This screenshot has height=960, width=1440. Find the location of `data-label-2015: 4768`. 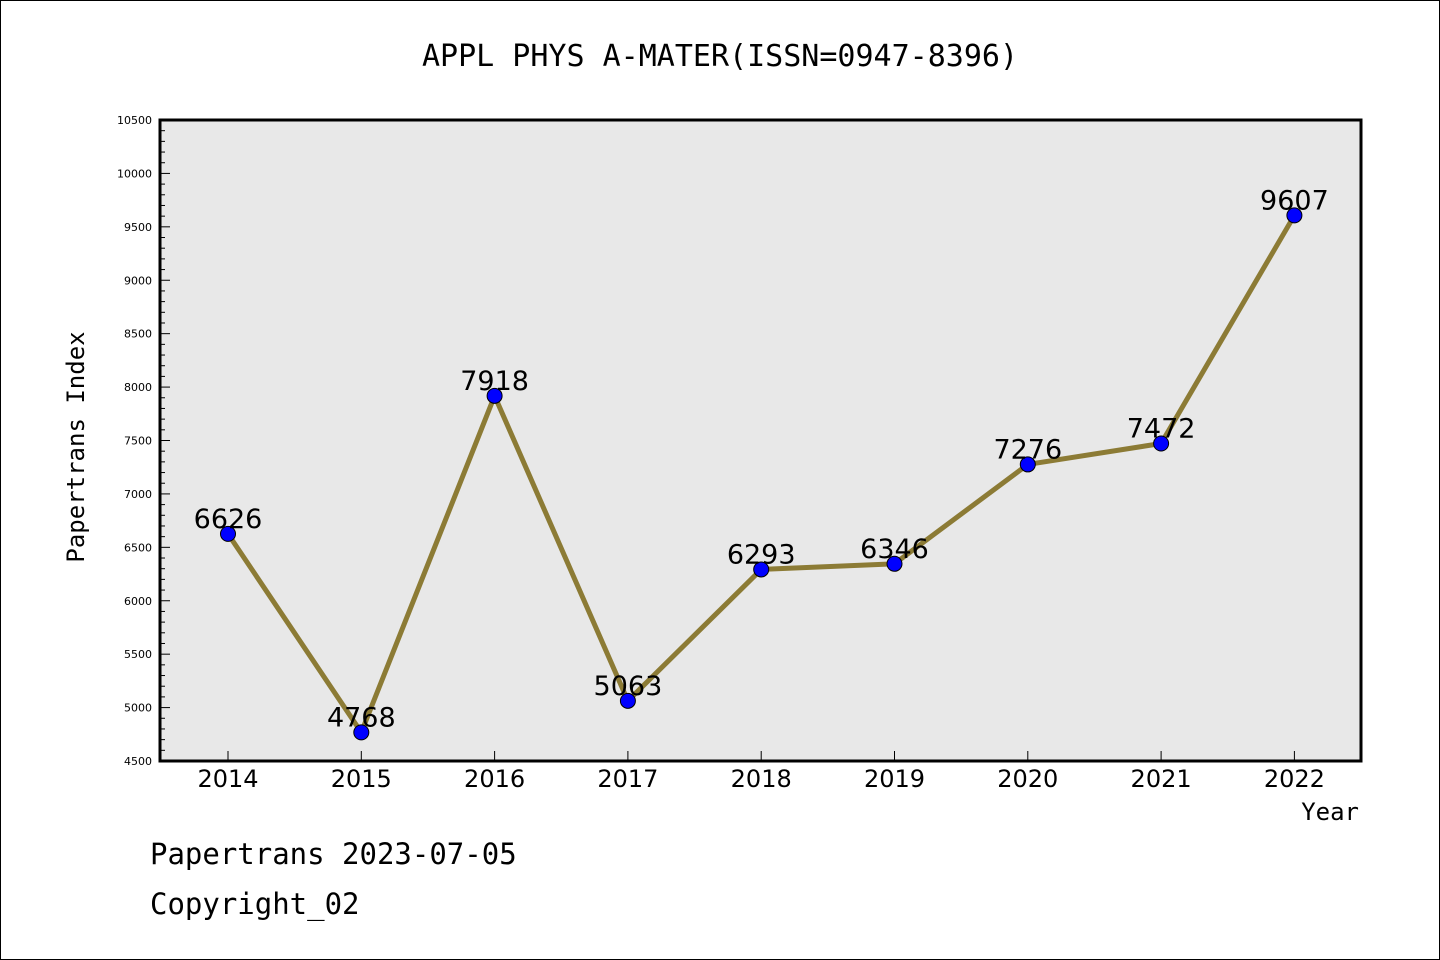

data-label-2015: 4768 is located at coordinates (361, 717).